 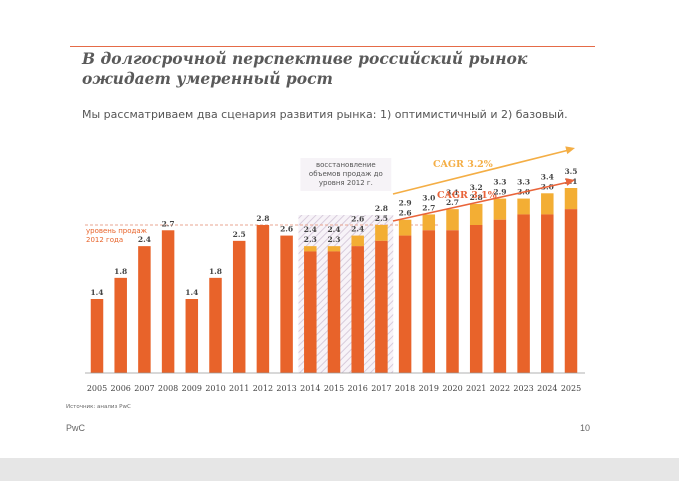 I want to click on data-label-optimistic: 3.5, so click(x=570, y=171).